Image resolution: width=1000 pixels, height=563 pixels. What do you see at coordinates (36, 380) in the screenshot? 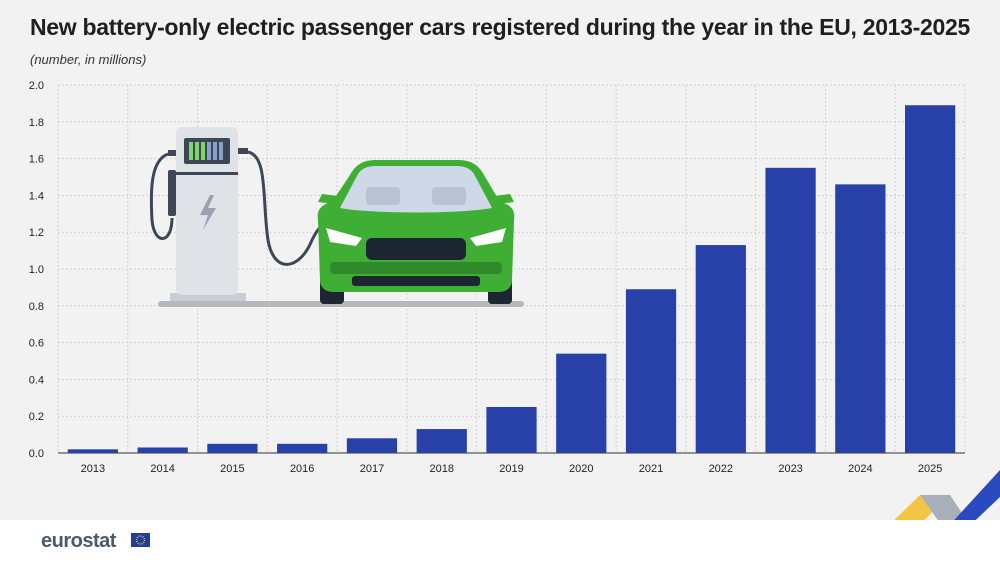
I see `y-tick-label: 0.4` at bounding box center [36, 380].